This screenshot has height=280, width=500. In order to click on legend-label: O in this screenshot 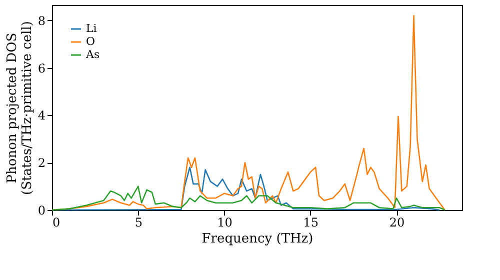, I will do `click(91, 41)`.